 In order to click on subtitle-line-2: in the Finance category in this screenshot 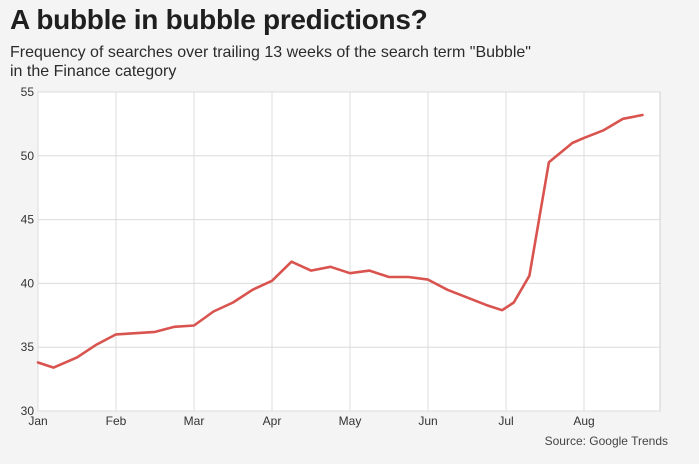, I will do `click(93, 71)`.